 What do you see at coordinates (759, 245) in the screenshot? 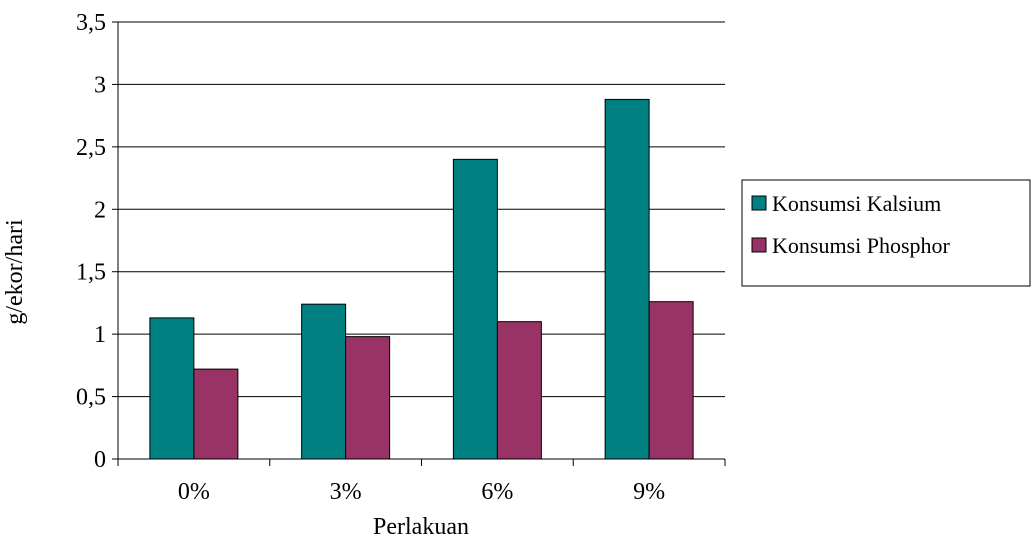
I see `legend-swatch-phosphor` at bounding box center [759, 245].